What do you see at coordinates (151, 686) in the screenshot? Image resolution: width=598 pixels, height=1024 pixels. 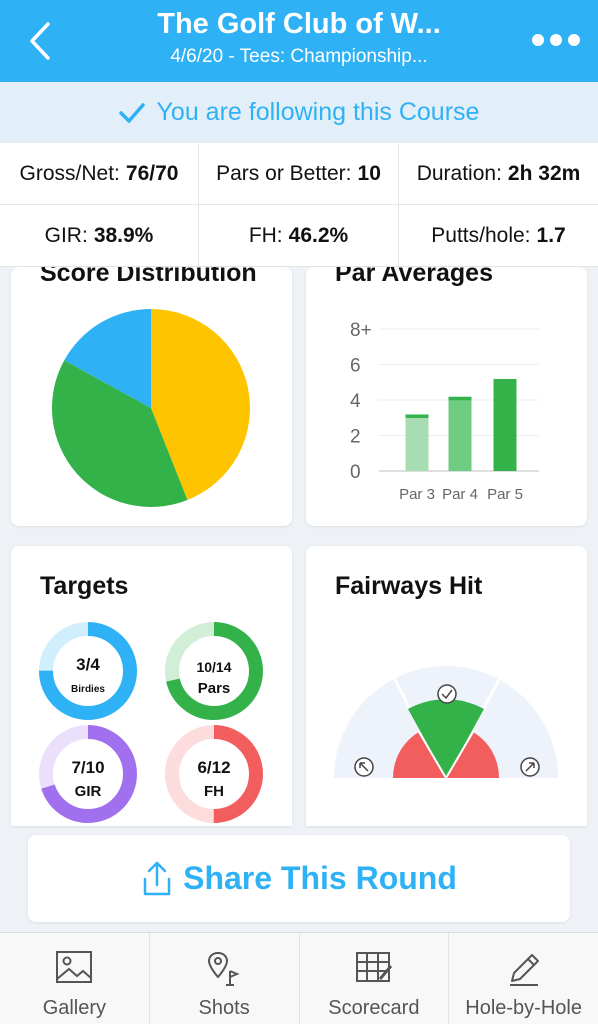 I see `targets-card: Targets 3/4 Birdies 10/14 Pars 7/10 GIR 6/12 FH` at bounding box center [151, 686].